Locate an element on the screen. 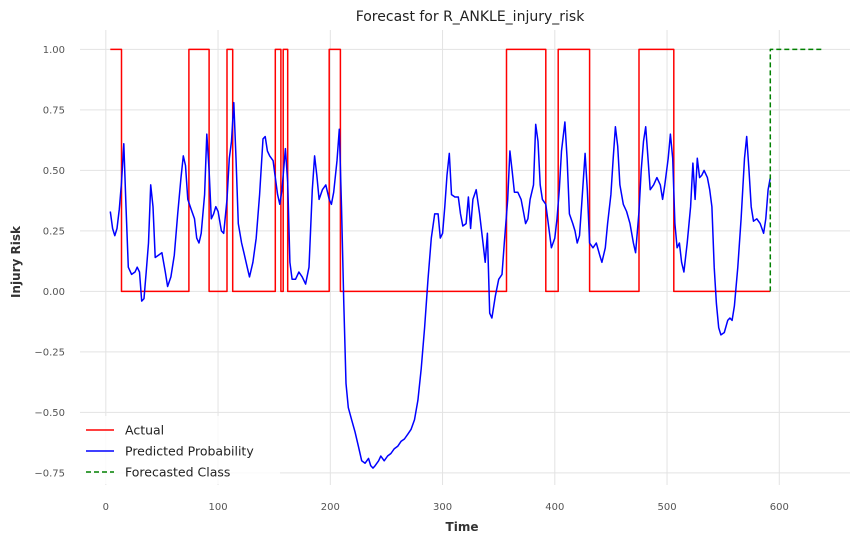 This screenshot has height=548, width=859. x-tick-label: 600 is located at coordinates (779, 507).